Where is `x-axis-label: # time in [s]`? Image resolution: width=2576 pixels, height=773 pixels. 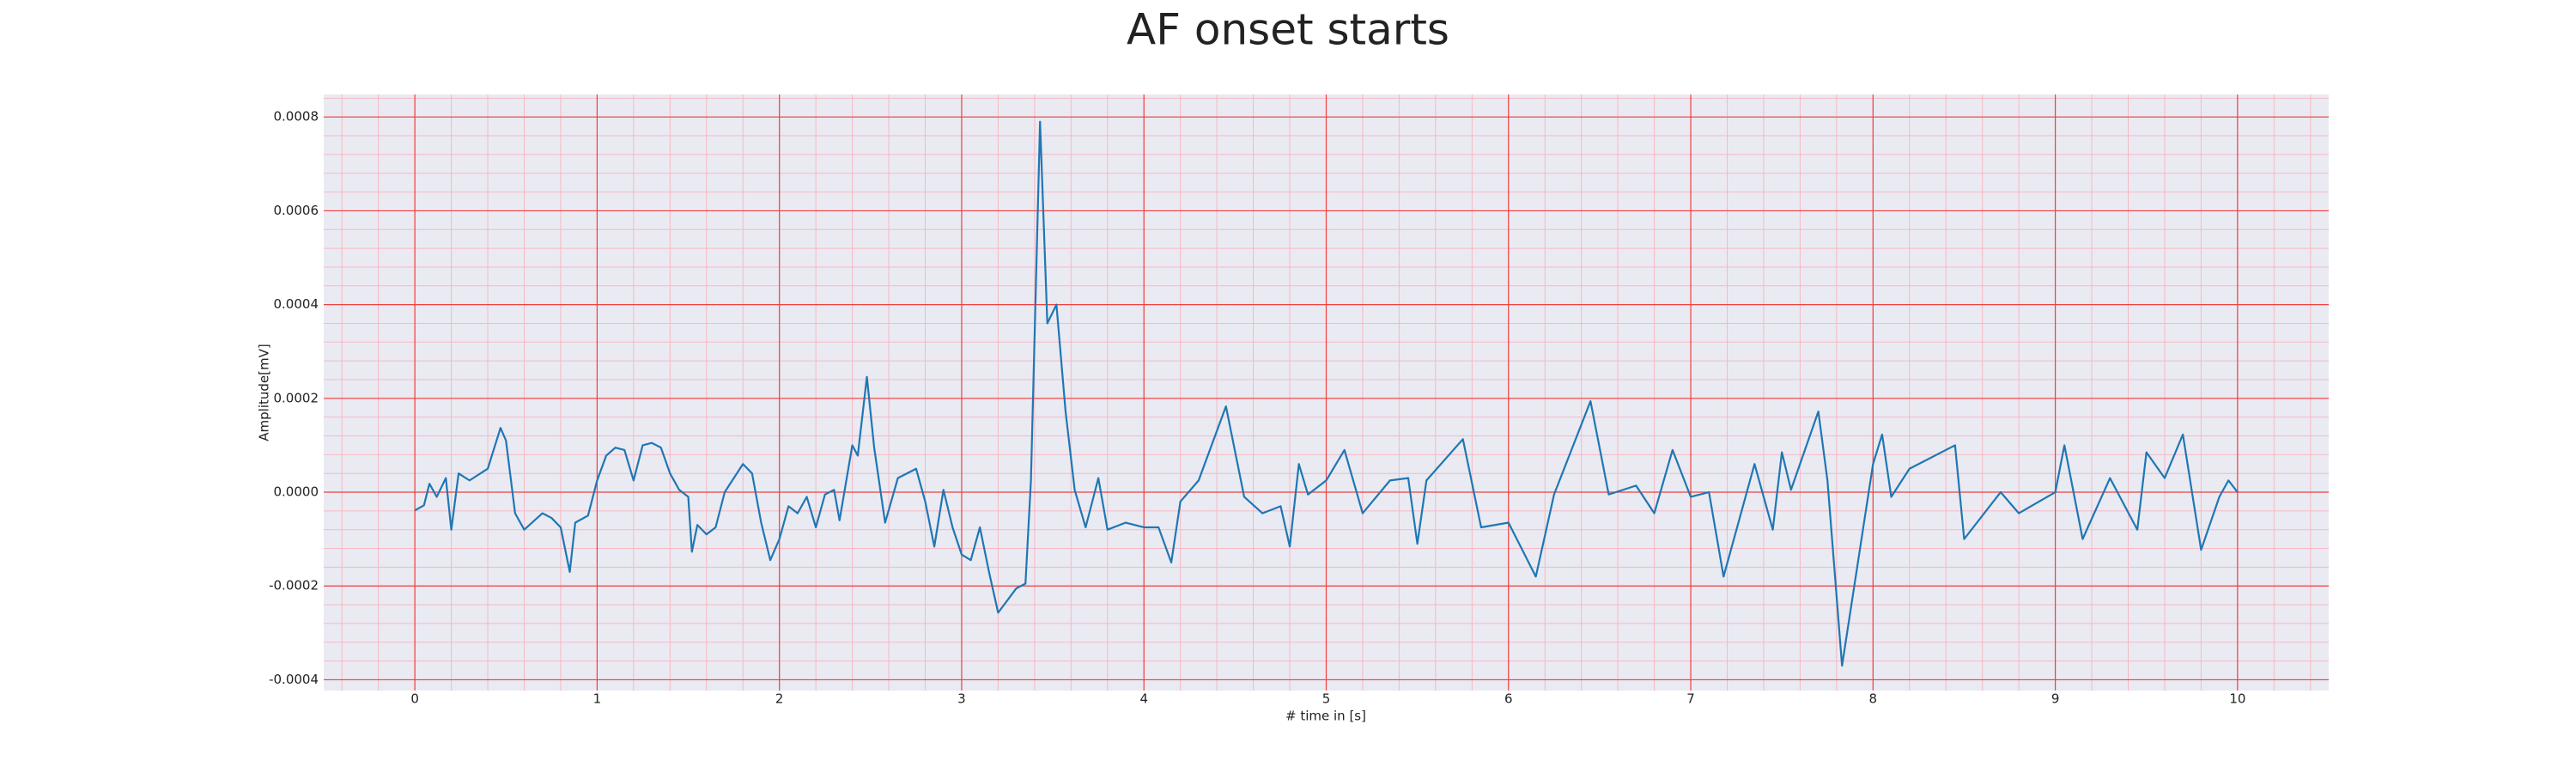 x-axis-label: # time in [s] is located at coordinates (1325, 716).